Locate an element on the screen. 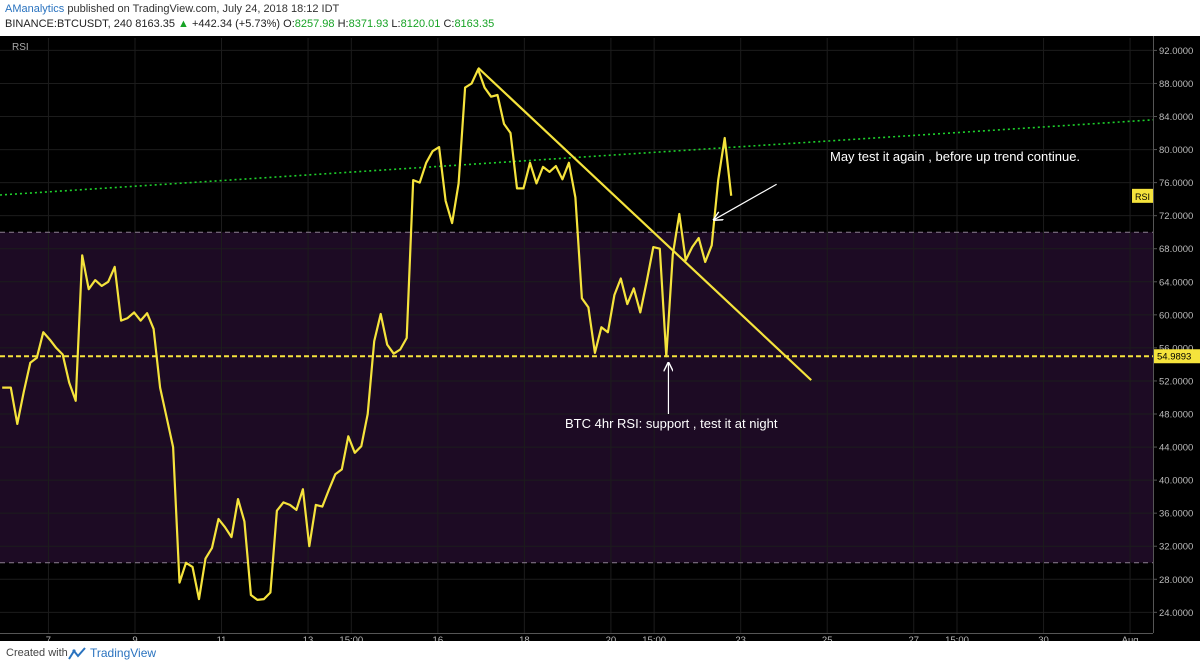  change-up-icon: ▲ is located at coordinates (183, 24).